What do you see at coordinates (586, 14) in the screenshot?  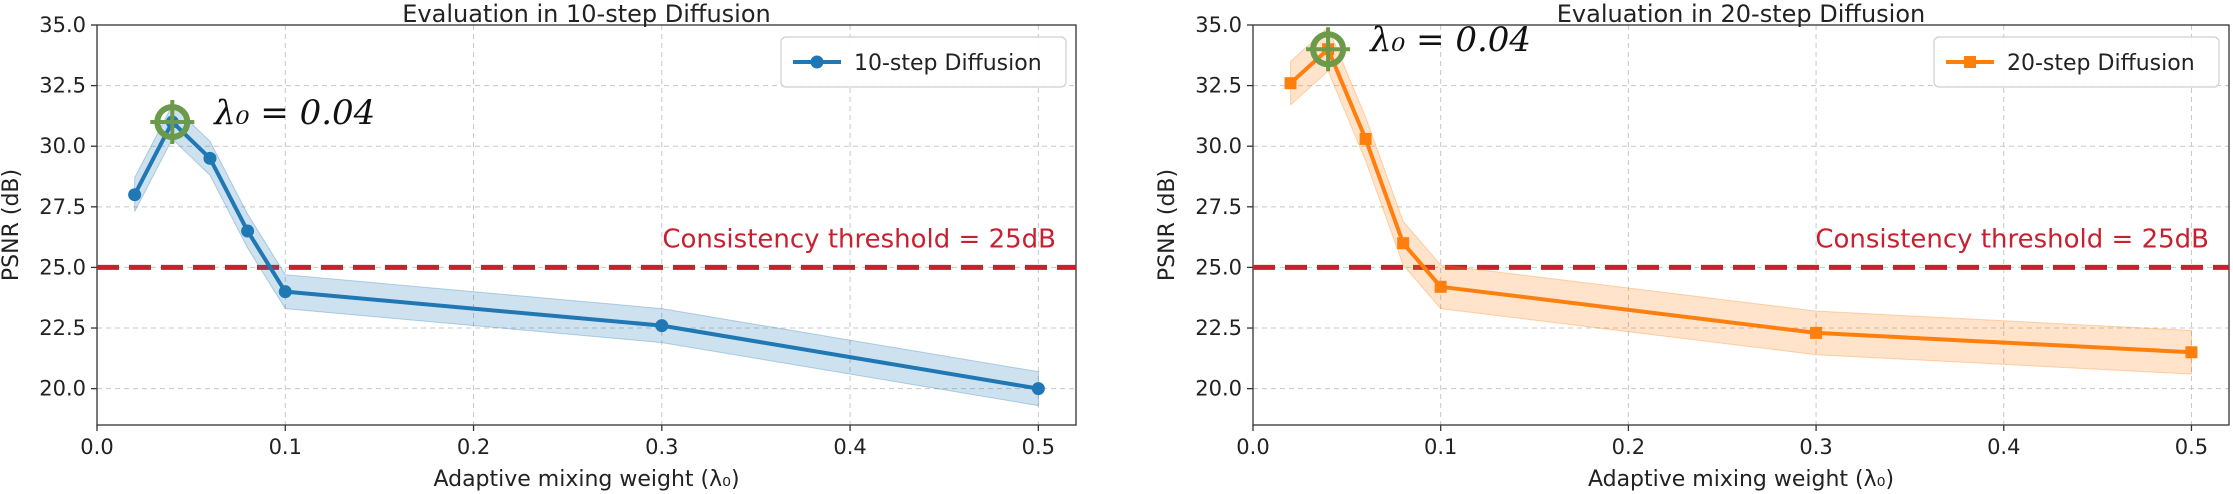 I see `chart-title: Evaluation in 10-step Diffusion` at bounding box center [586, 14].